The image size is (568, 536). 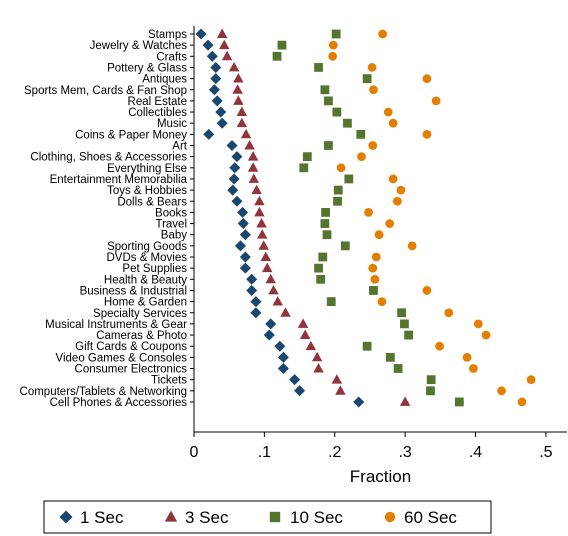 I want to click on category-label: Sports Mem, Cards & Fan Shop, so click(x=105, y=91).